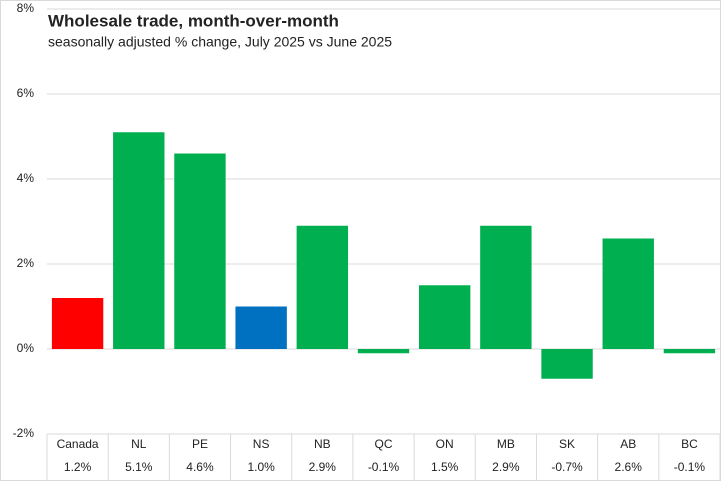  What do you see at coordinates (200, 444) in the screenshot?
I see `x-tick-label: PE` at bounding box center [200, 444].